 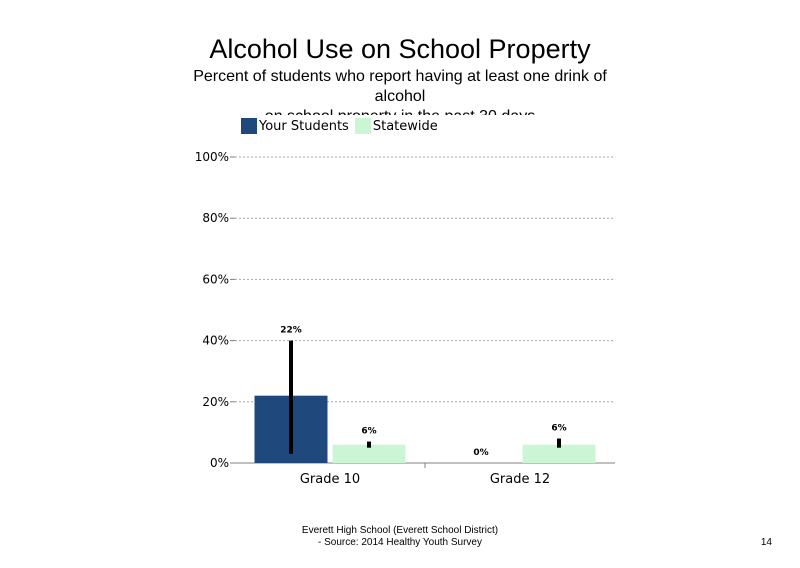 I want to click on legend-label-statewide: Statewide, so click(x=405, y=126).